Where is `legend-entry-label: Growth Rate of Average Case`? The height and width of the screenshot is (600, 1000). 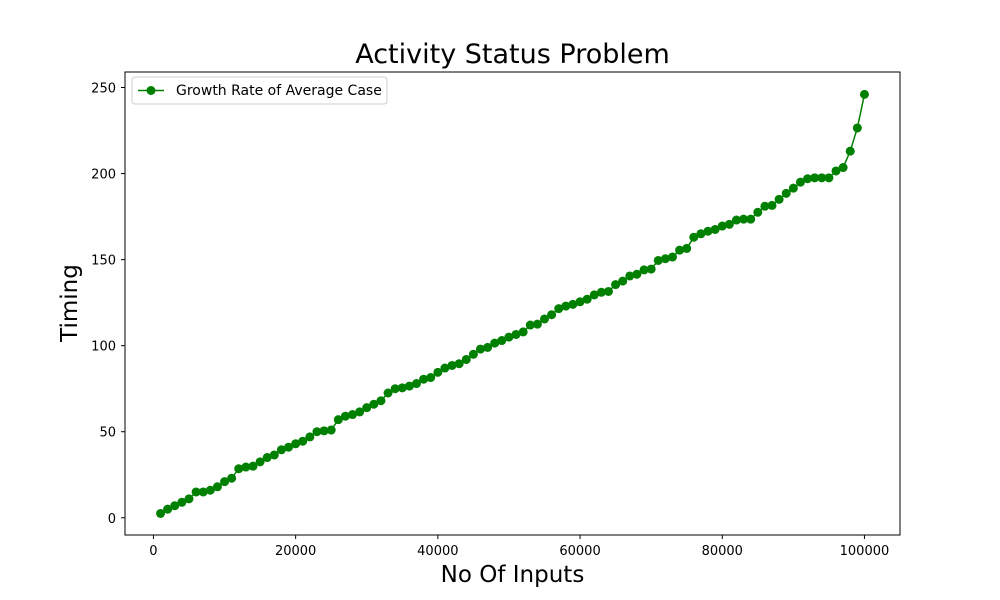 legend-entry-label: Growth Rate of Average Case is located at coordinates (279, 91).